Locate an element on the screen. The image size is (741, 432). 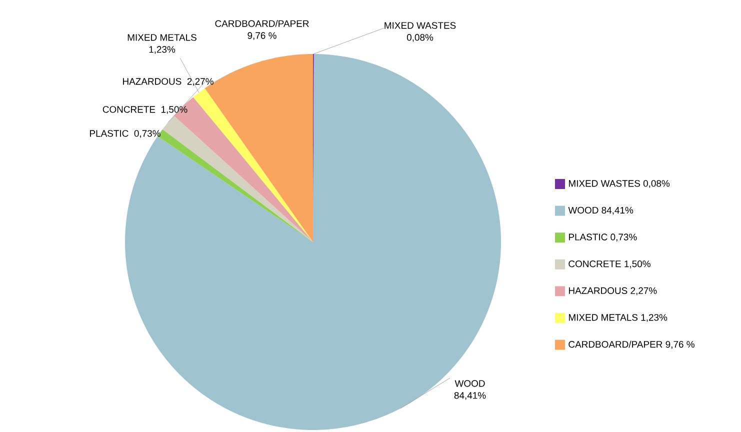
text: 9,76 % is located at coordinates (680, 345).